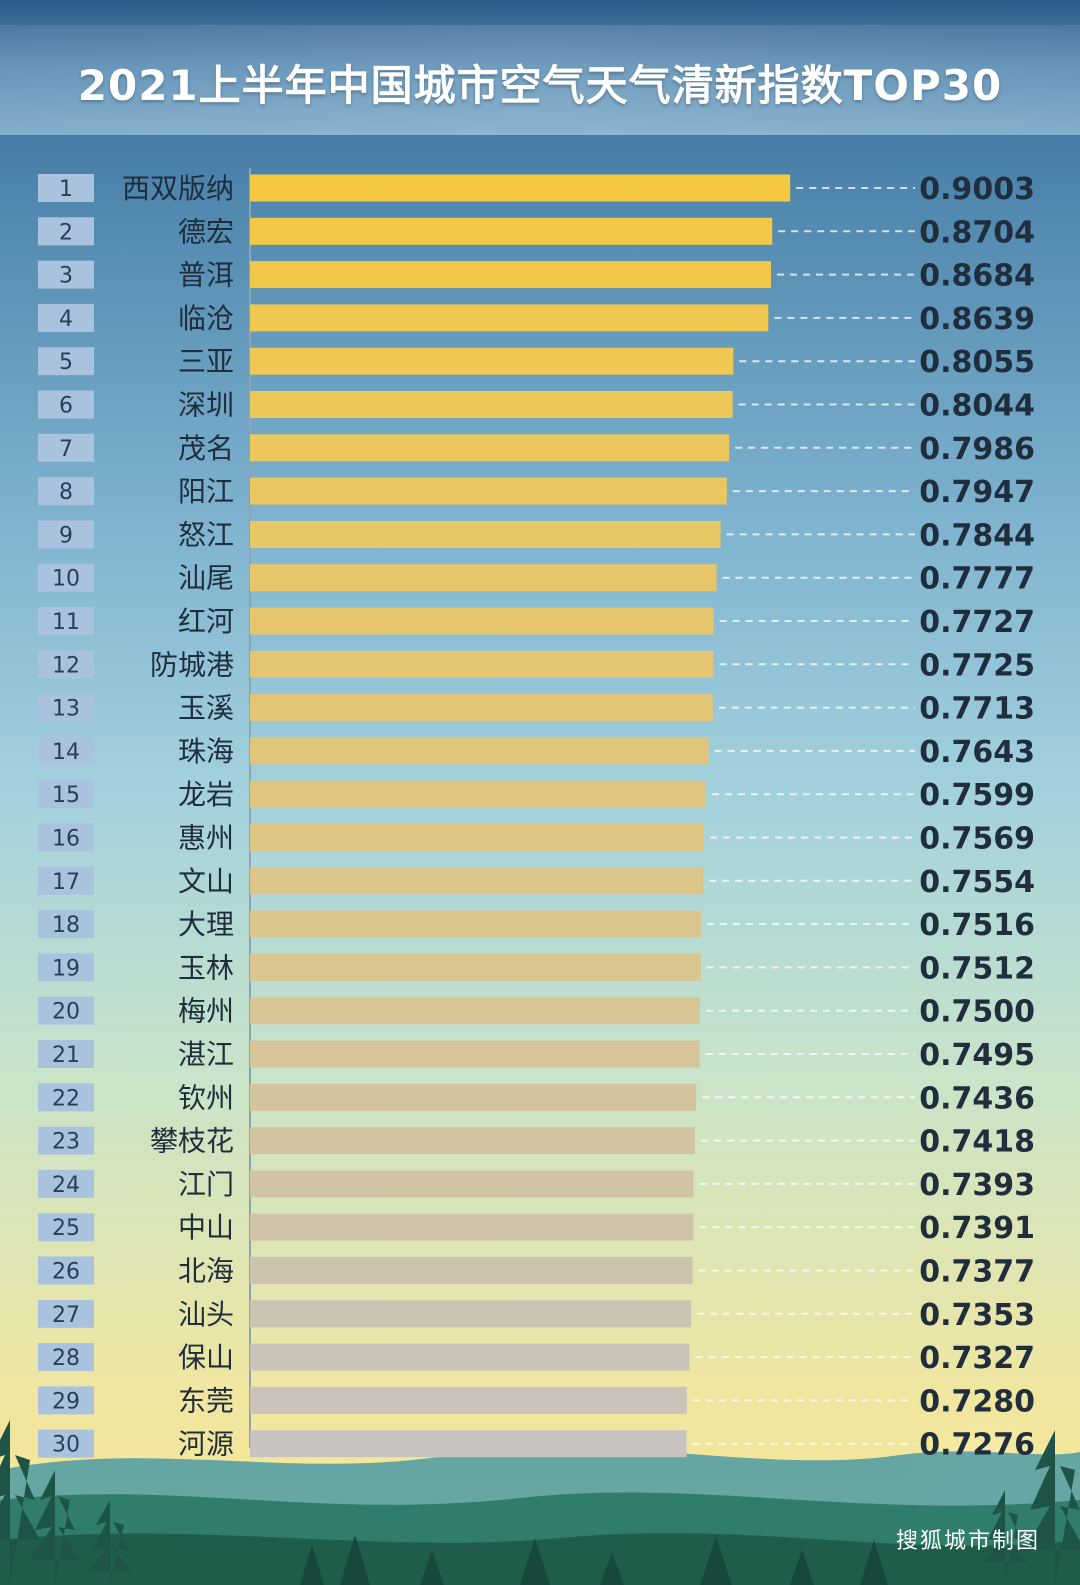 Image resolution: width=1080 pixels, height=1585 pixels. What do you see at coordinates (977, 232) in the screenshot?
I see `value-label: 0.8704` at bounding box center [977, 232].